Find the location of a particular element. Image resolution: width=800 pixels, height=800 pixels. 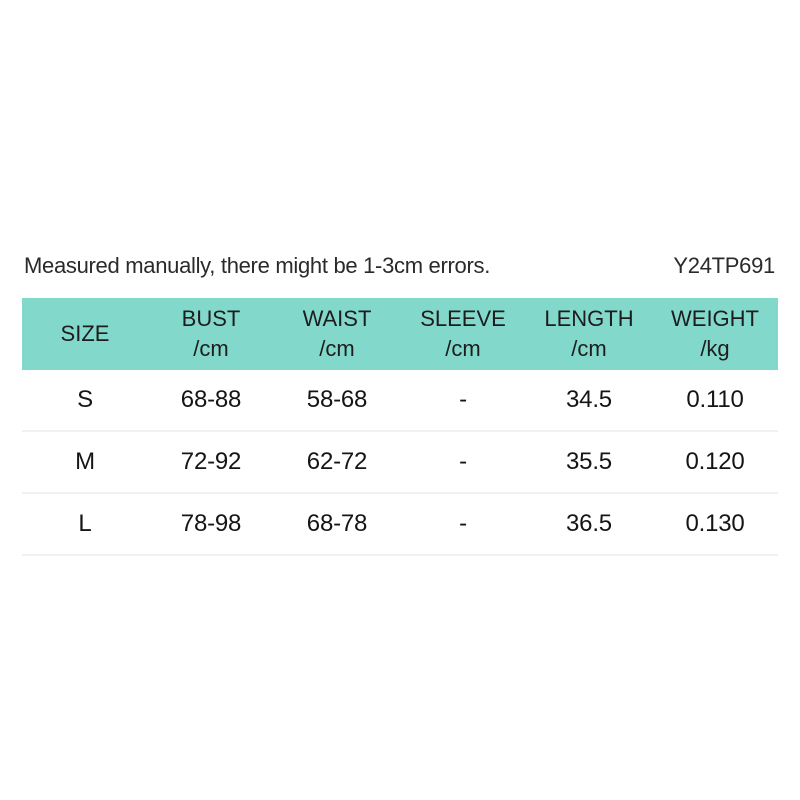

cell-bust: 78-98 is located at coordinates (211, 524).